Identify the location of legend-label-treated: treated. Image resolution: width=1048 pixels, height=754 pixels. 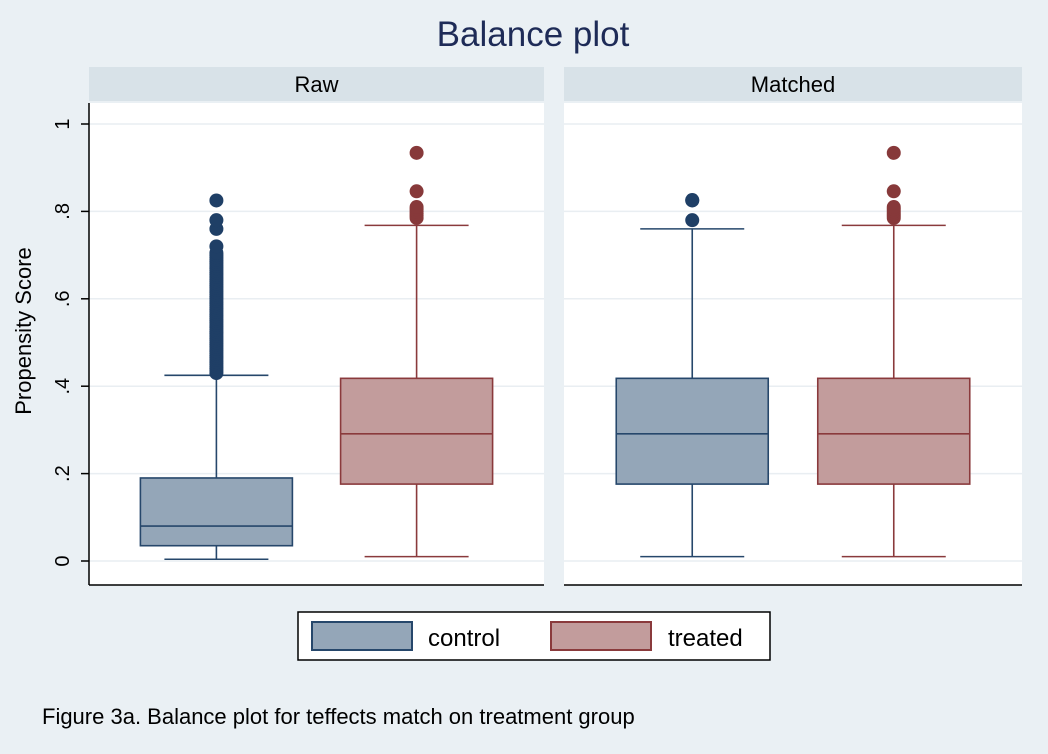
(705, 638).